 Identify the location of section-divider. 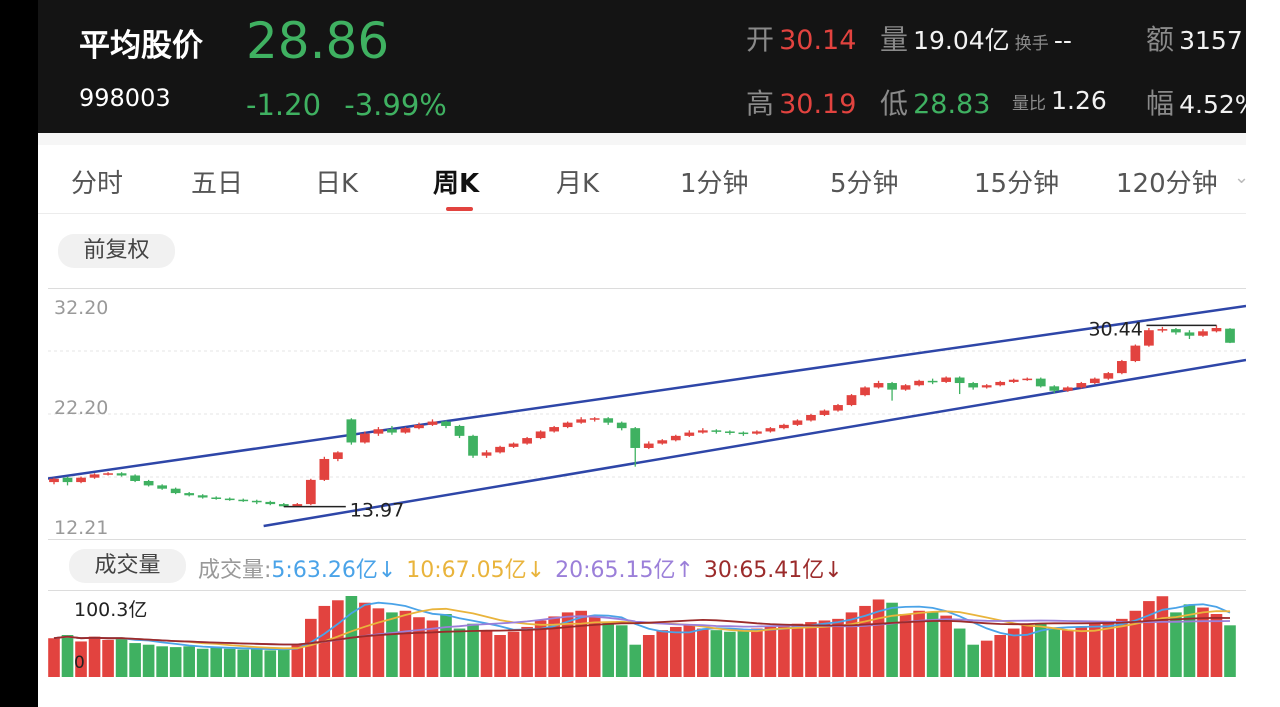
(642, 139).